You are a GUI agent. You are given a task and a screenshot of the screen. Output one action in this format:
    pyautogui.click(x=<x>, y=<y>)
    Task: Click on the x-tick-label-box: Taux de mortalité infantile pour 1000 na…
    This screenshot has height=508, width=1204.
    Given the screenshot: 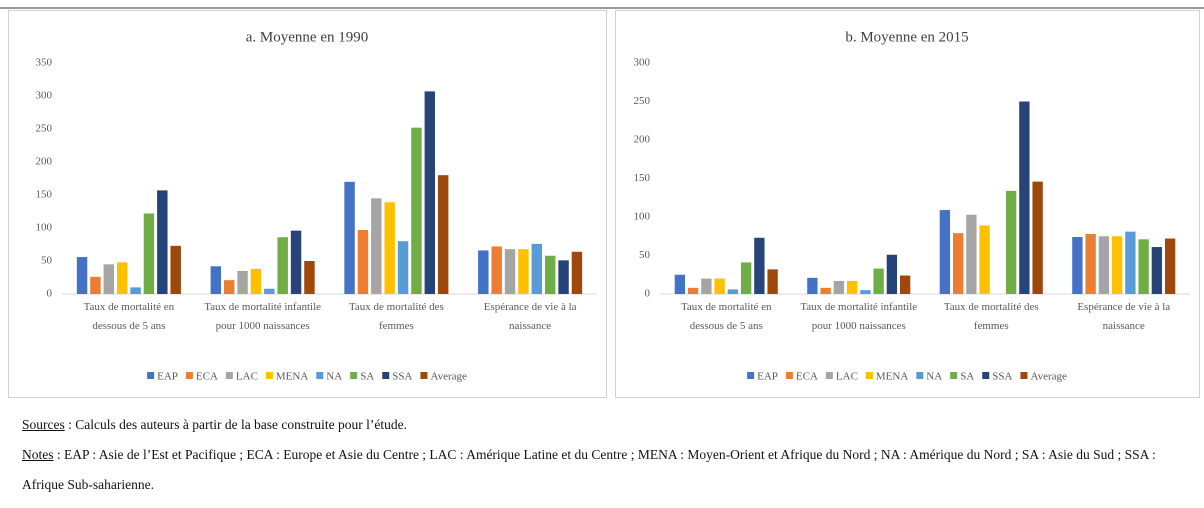 What is the action you would take?
    pyautogui.click(x=858, y=316)
    